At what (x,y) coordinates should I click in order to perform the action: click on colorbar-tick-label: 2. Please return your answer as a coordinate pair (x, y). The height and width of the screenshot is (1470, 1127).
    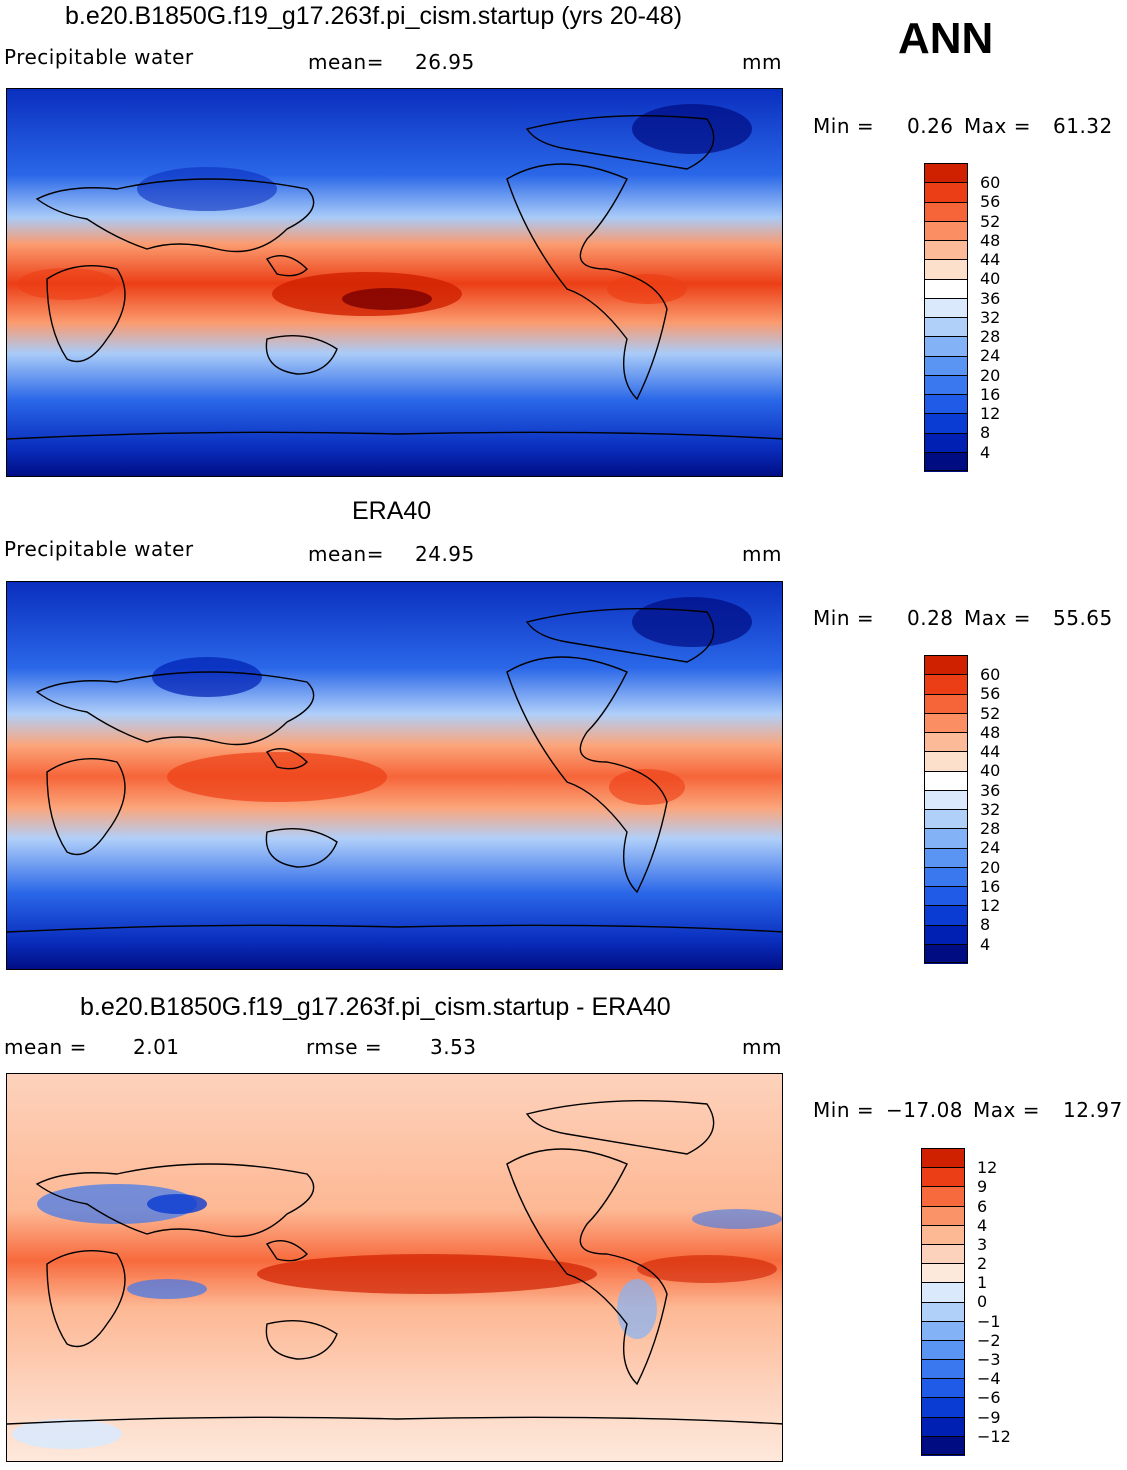
    Looking at the image, I should click on (982, 1264).